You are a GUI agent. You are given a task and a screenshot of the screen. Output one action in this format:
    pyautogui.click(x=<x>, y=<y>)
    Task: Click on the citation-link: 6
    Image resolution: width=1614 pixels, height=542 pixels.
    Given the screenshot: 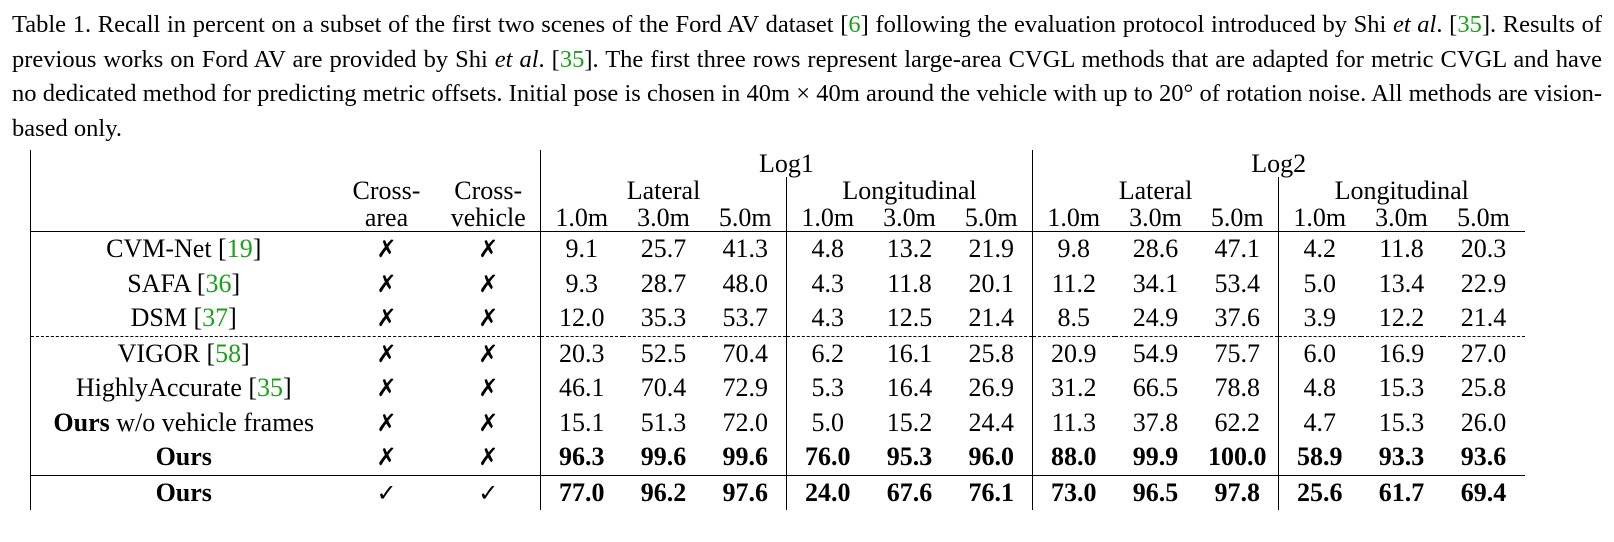 What is the action you would take?
    pyautogui.click(x=854, y=24)
    